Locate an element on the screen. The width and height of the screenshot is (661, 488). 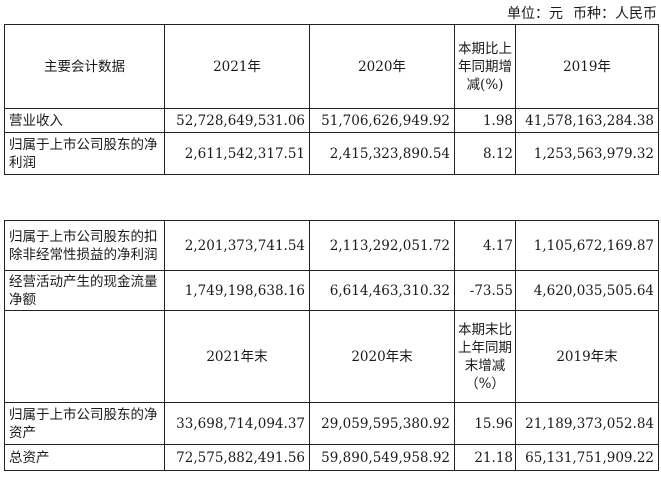
cell-2019: 4,620,035,505.64 is located at coordinates (587, 290).